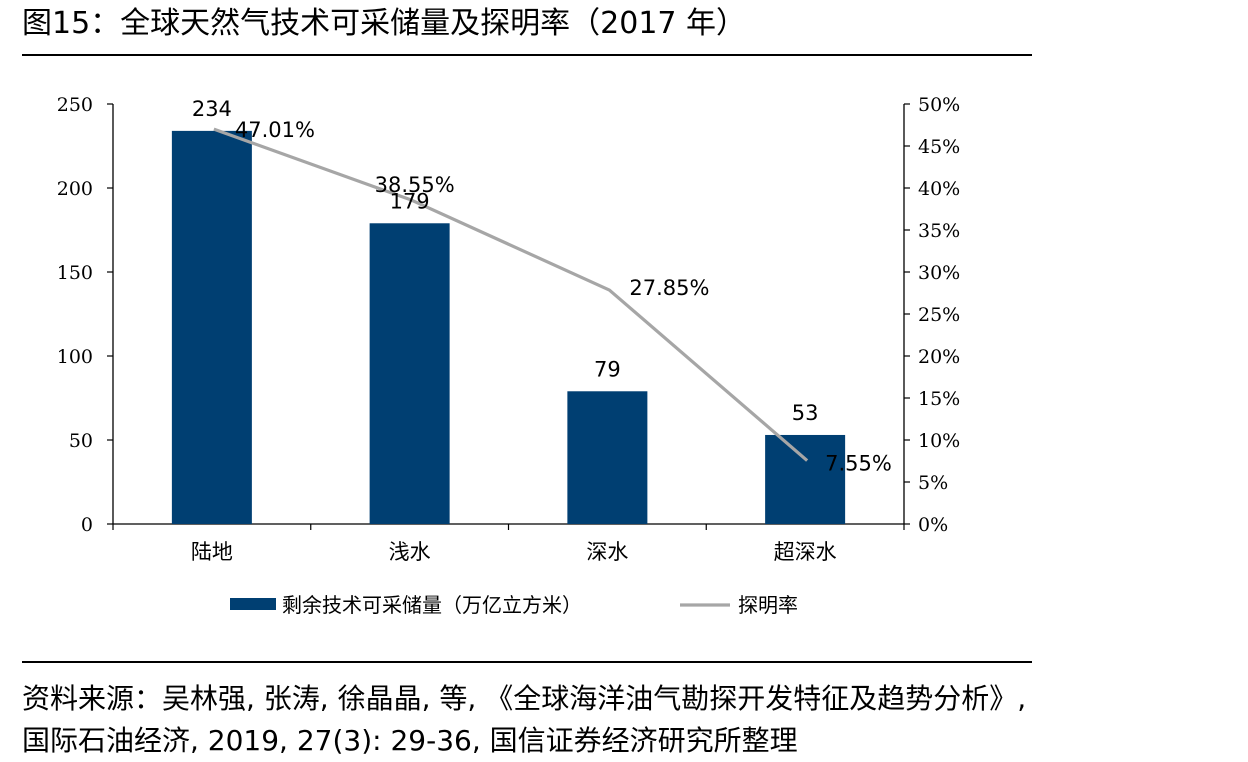 Image resolution: width=1248 pixels, height=762 pixels. What do you see at coordinates (410, 201) in the screenshot?
I see `bar-value-label: 179` at bounding box center [410, 201].